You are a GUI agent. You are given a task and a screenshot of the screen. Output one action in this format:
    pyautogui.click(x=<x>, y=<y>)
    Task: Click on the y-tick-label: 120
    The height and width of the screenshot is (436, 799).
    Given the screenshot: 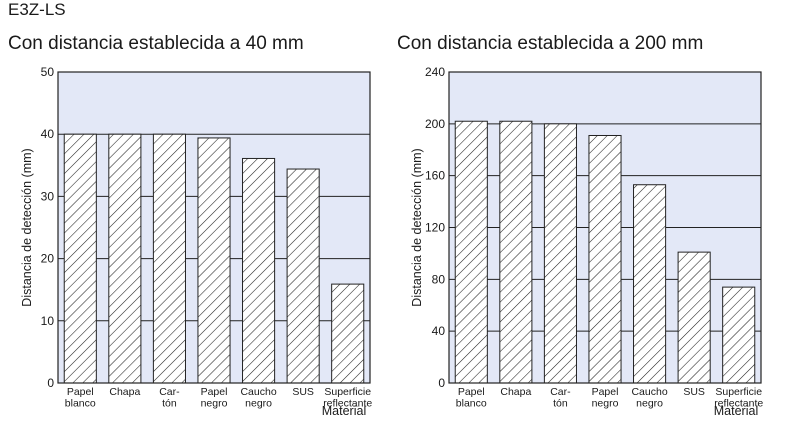 What is the action you would take?
    pyautogui.click(x=435, y=228)
    